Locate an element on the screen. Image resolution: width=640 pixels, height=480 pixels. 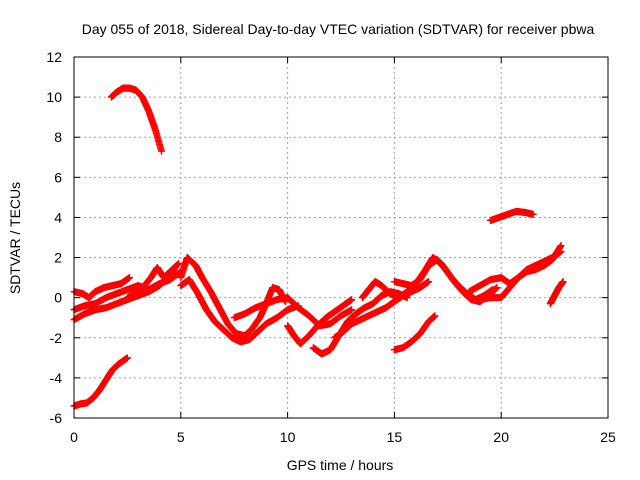
y-tick-label: 4 is located at coordinates (58, 217).